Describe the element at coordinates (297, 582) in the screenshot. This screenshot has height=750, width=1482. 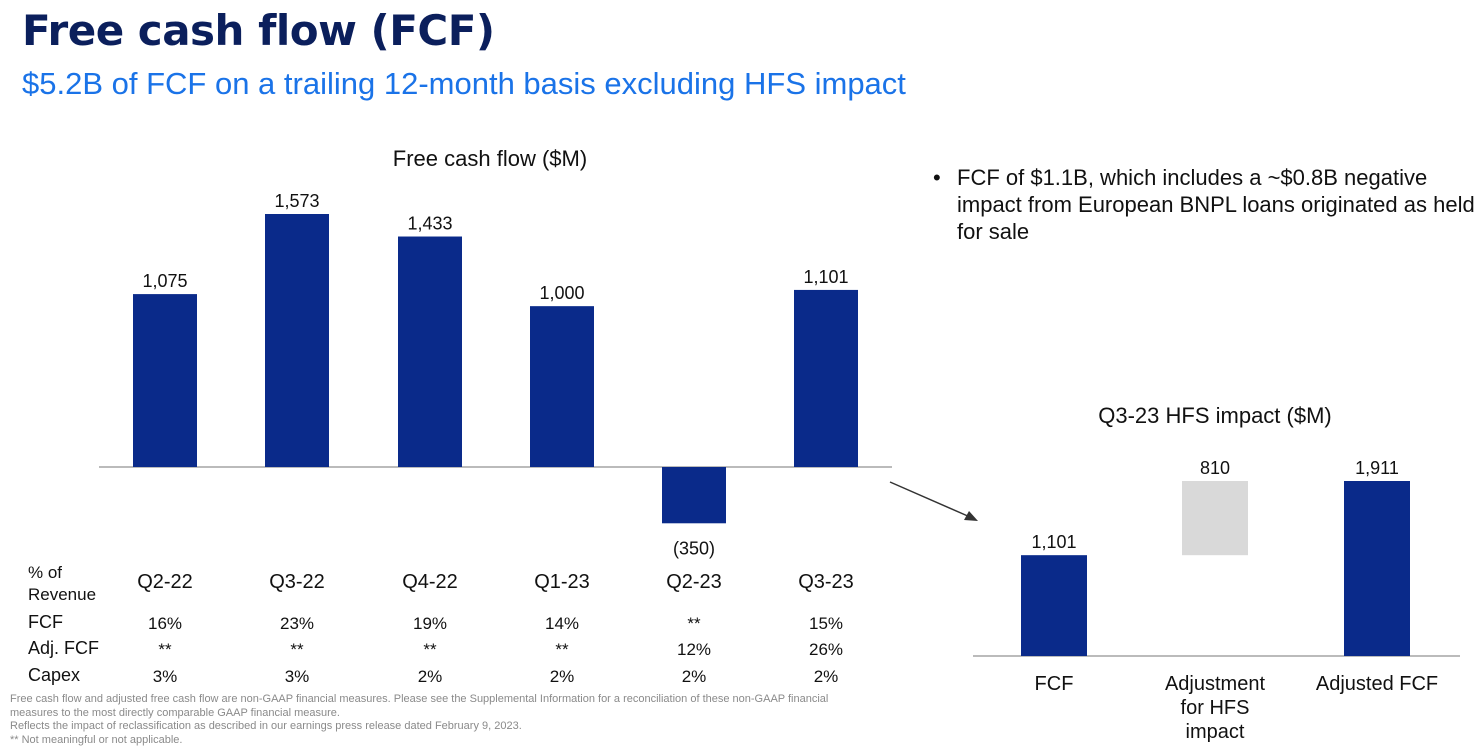
I see `category-label: Q3-22` at that location.